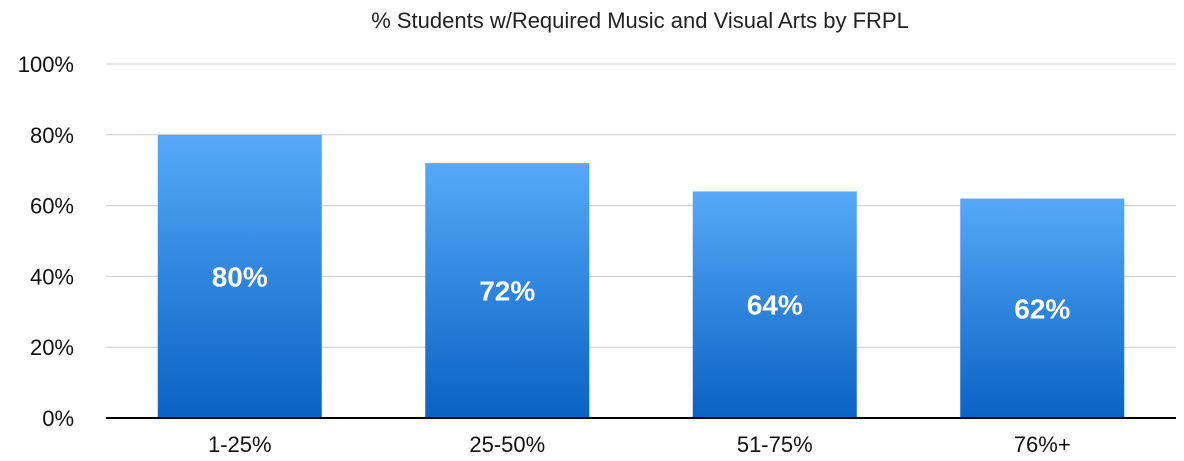 This screenshot has width=1184, height=461. I want to click on y-tick-label: 40%, so click(52, 276).